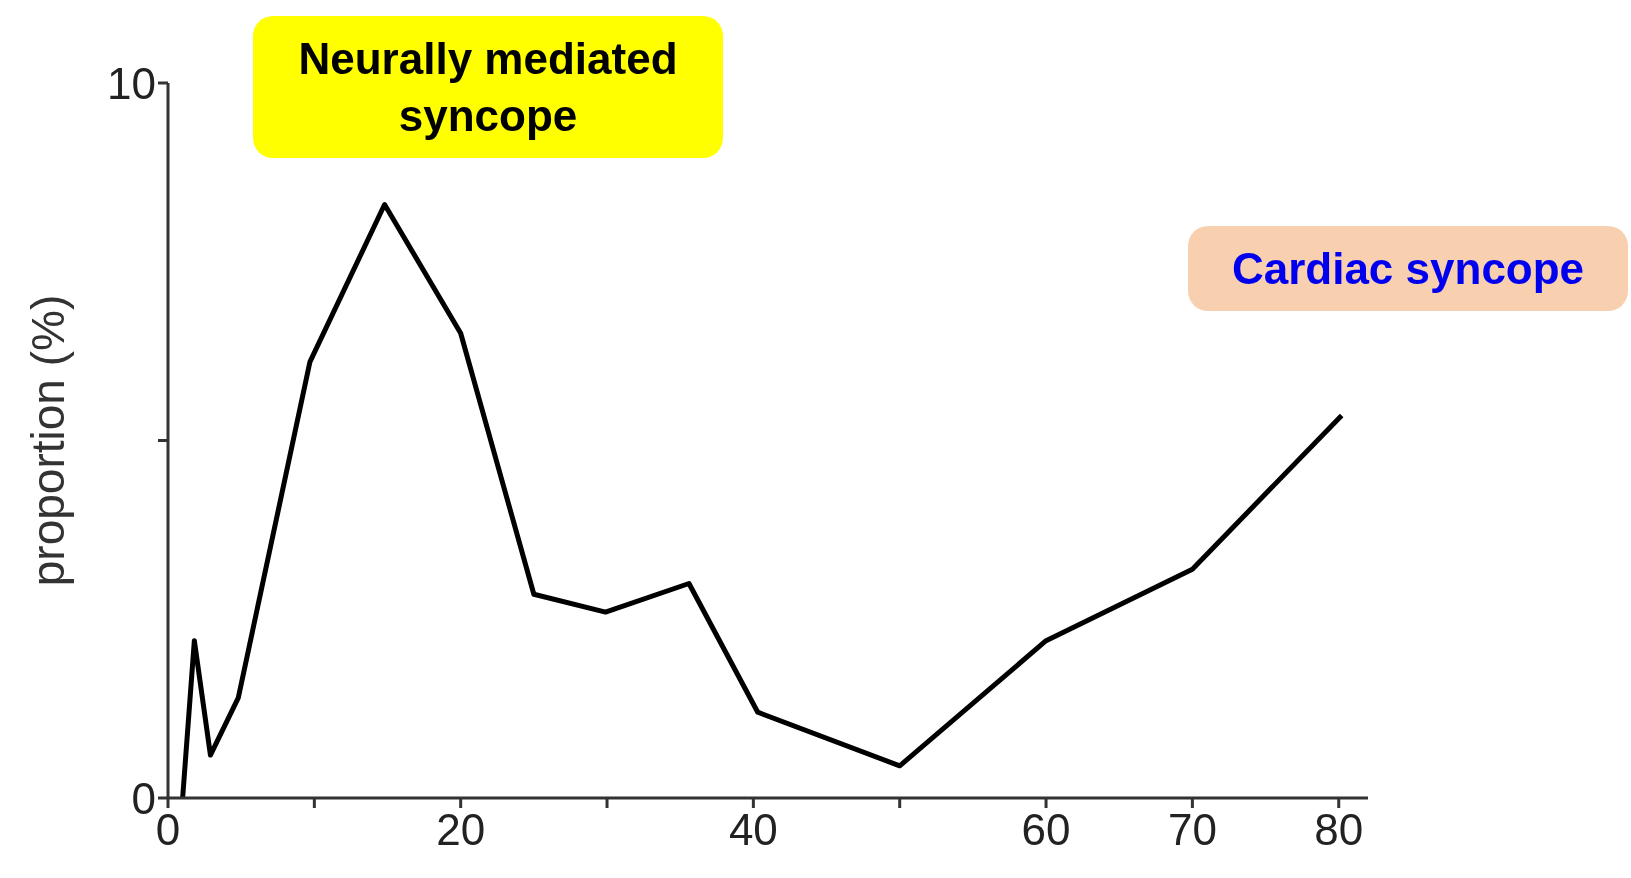  I want to click on y-axis-title: proportion (%), so click(48, 440).